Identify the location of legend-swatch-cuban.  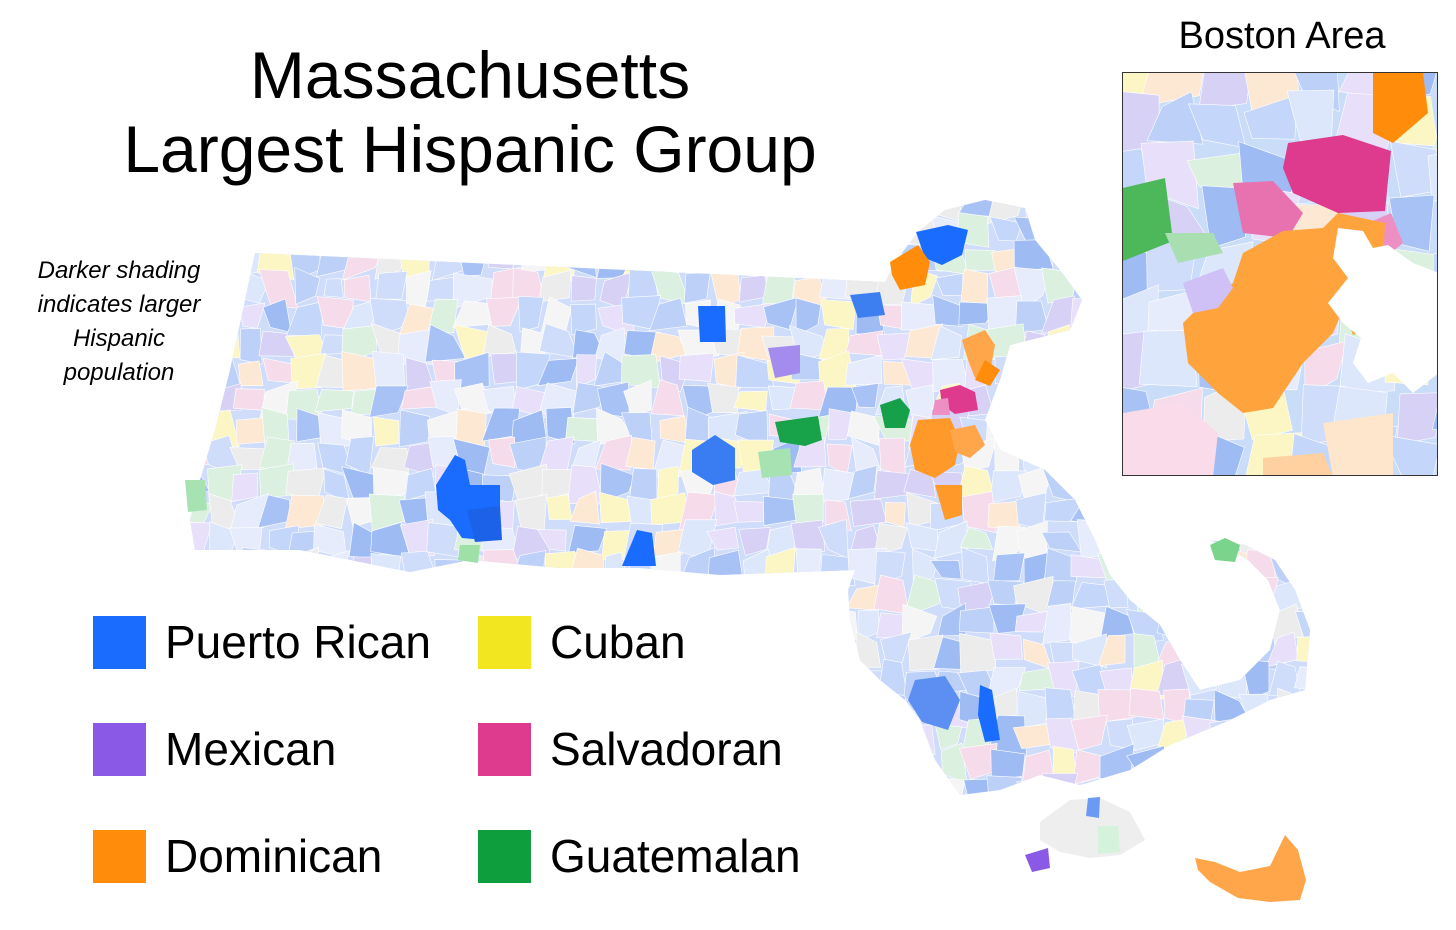
(504, 642).